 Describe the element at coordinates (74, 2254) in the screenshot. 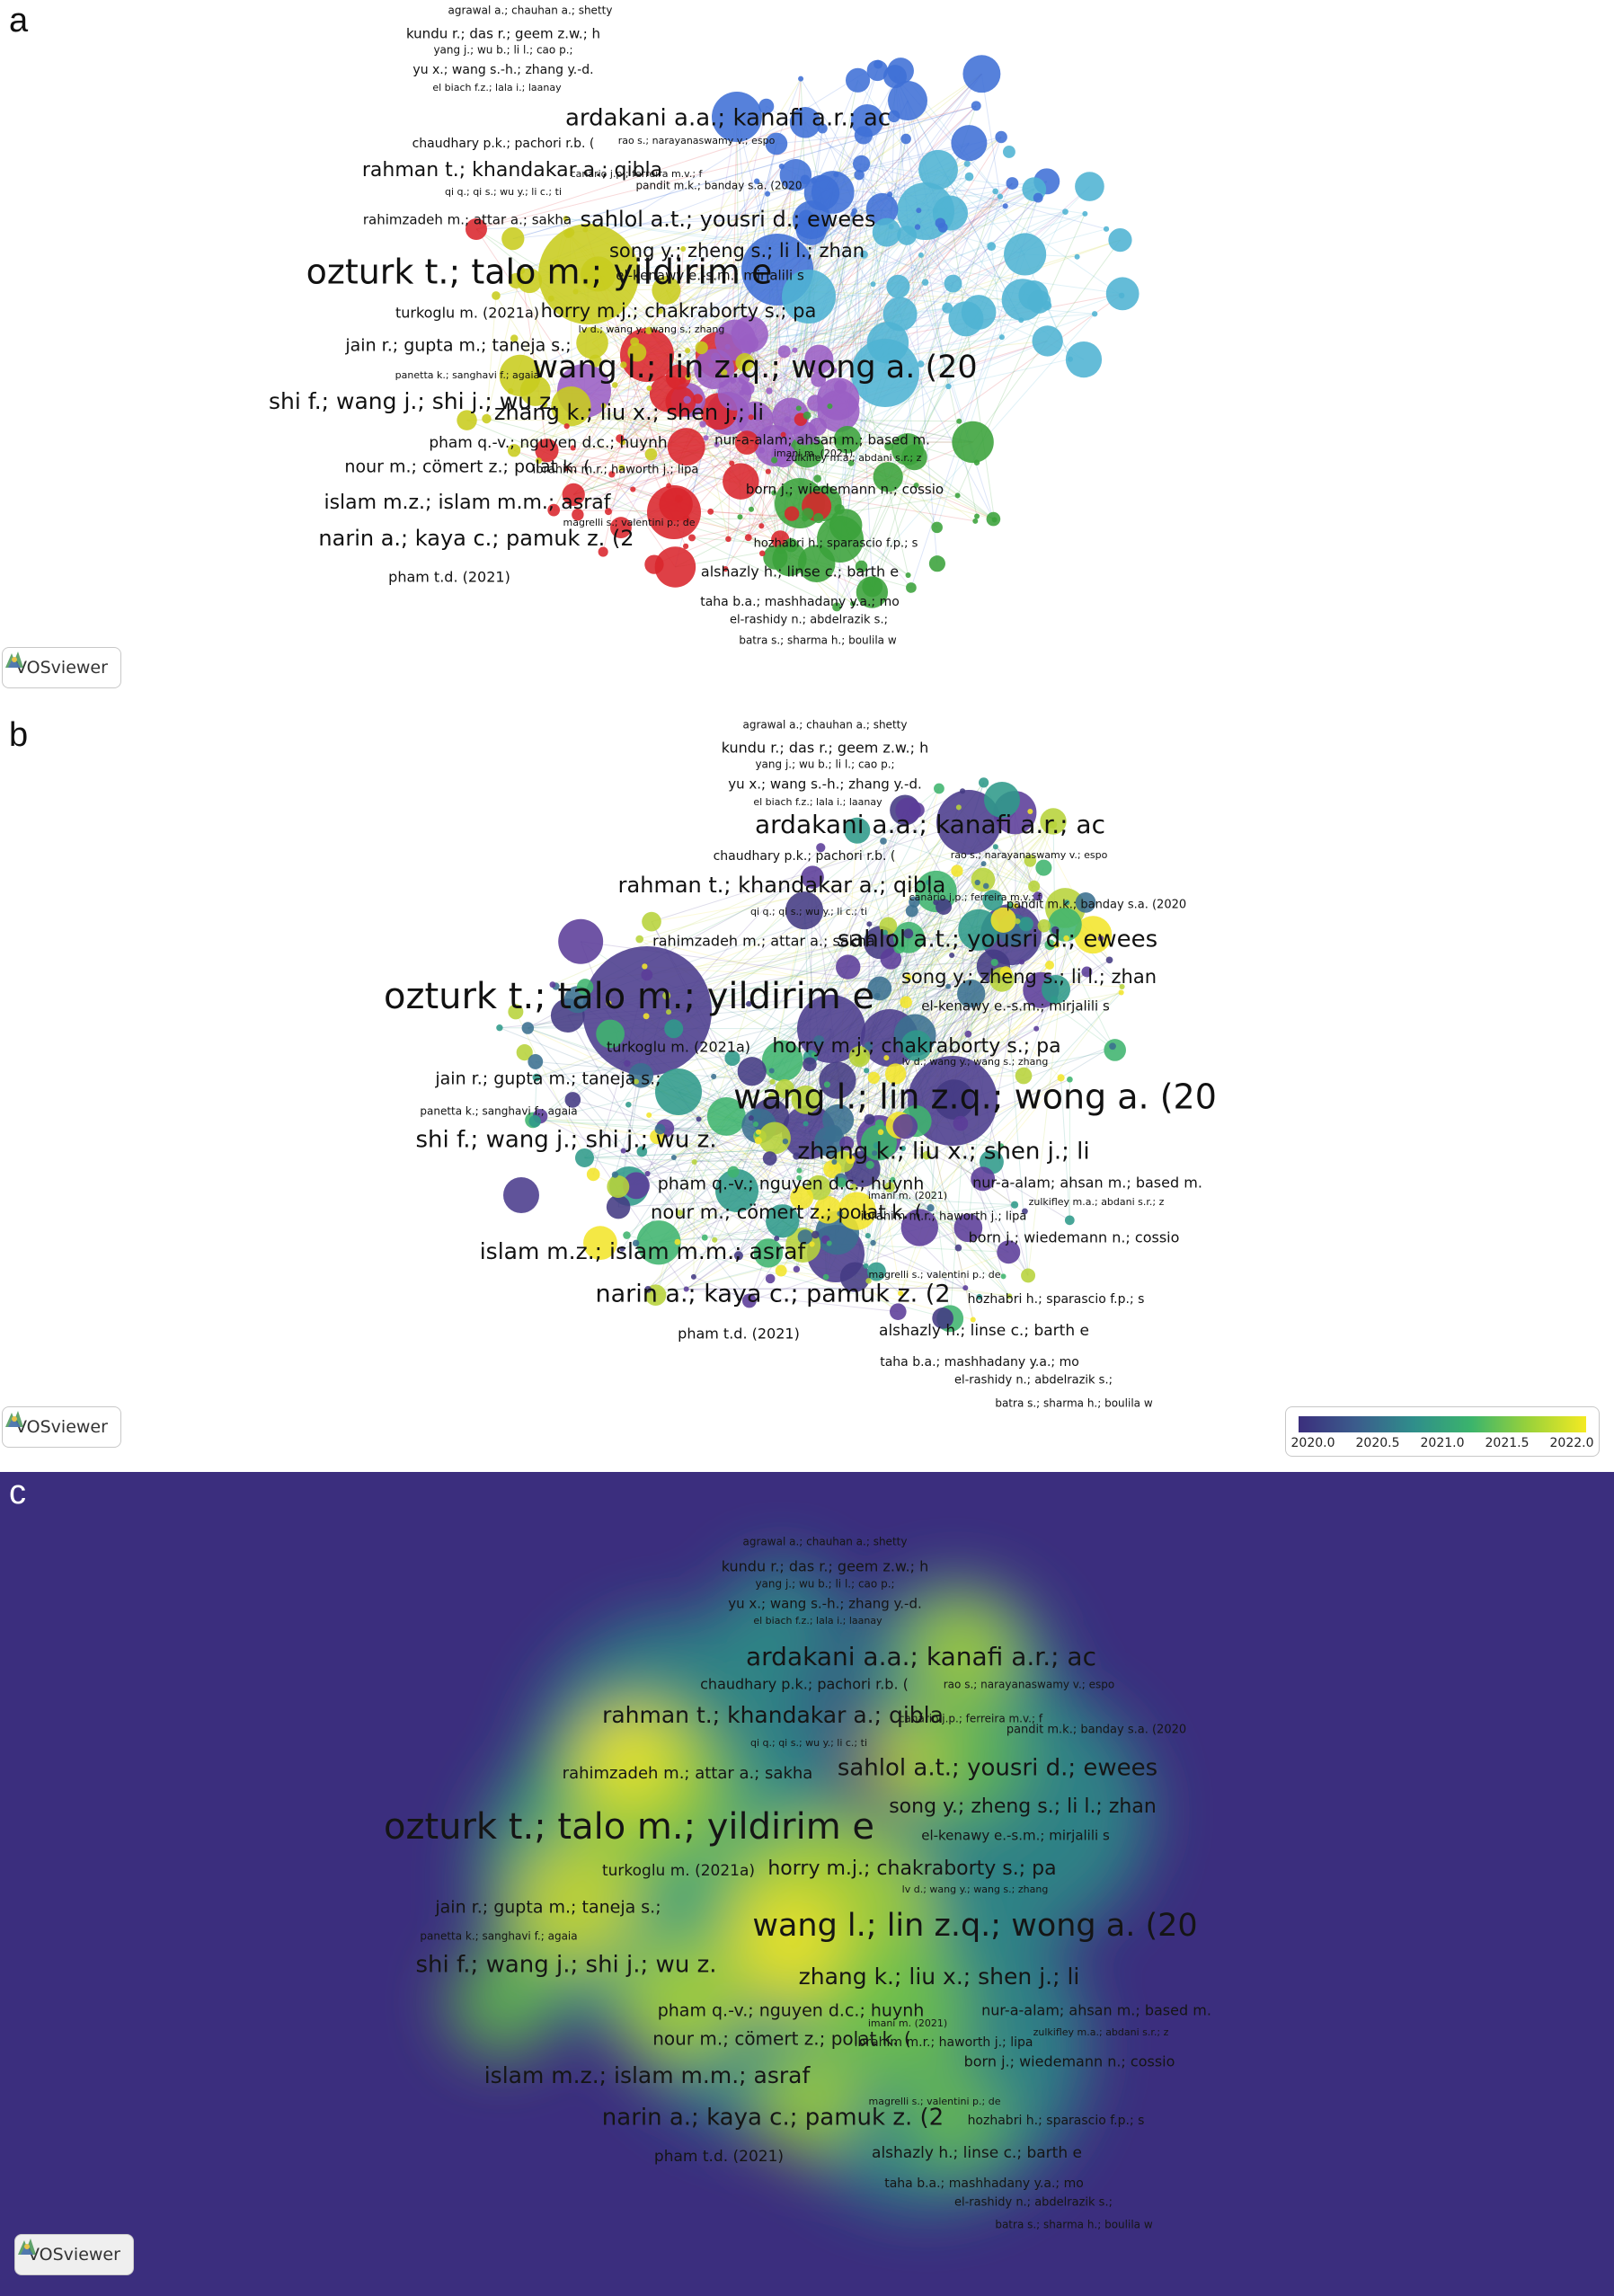

I see `vosviewer-button-c: VOSviewer` at that location.